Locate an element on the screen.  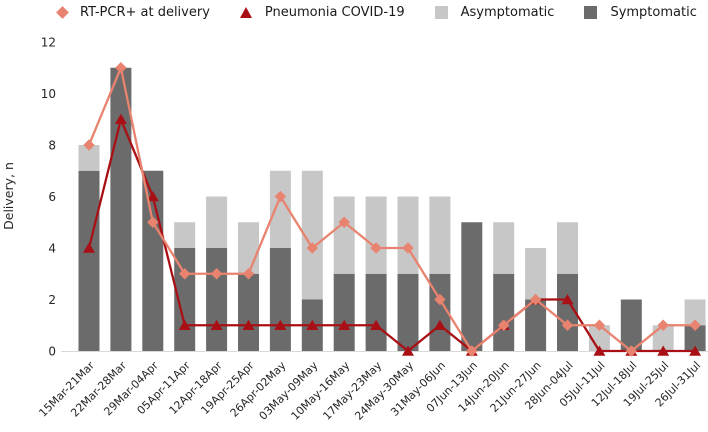
y-tick-label: 12 is located at coordinates (48, 43).